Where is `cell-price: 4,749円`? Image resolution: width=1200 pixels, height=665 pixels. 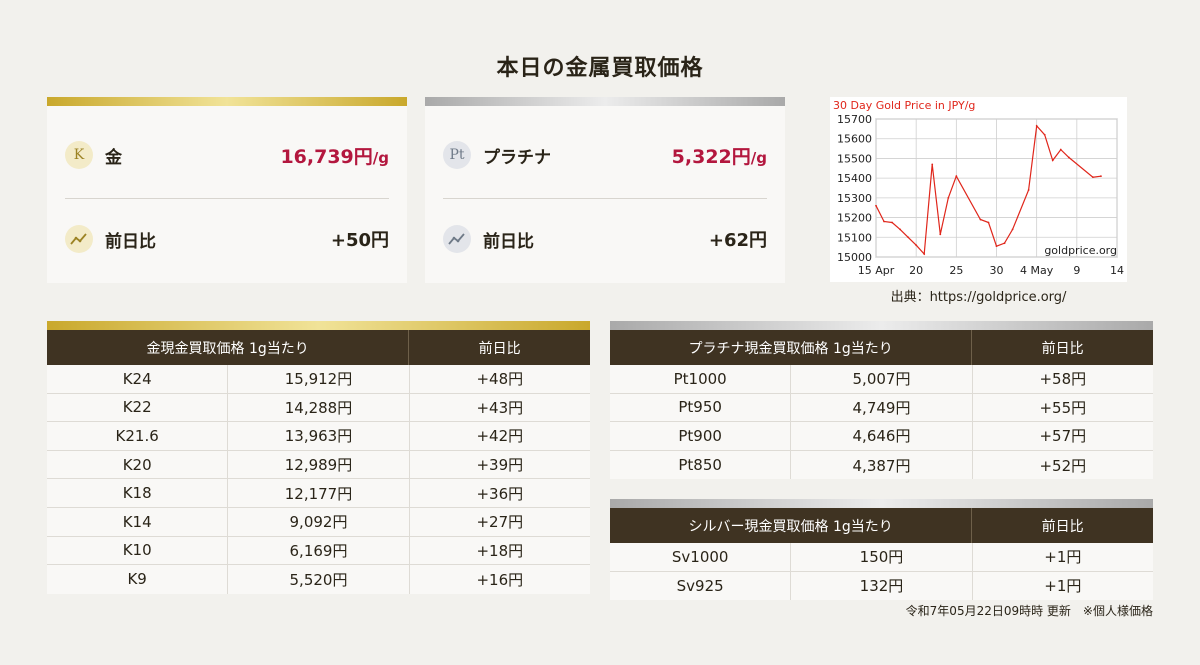
cell-price: 4,749円 is located at coordinates (882, 407).